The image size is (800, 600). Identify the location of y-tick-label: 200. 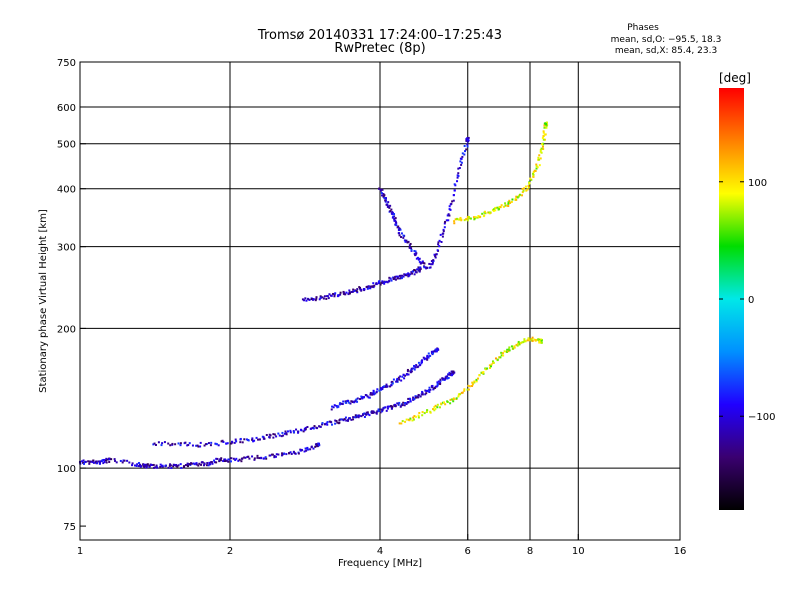
(66, 329).